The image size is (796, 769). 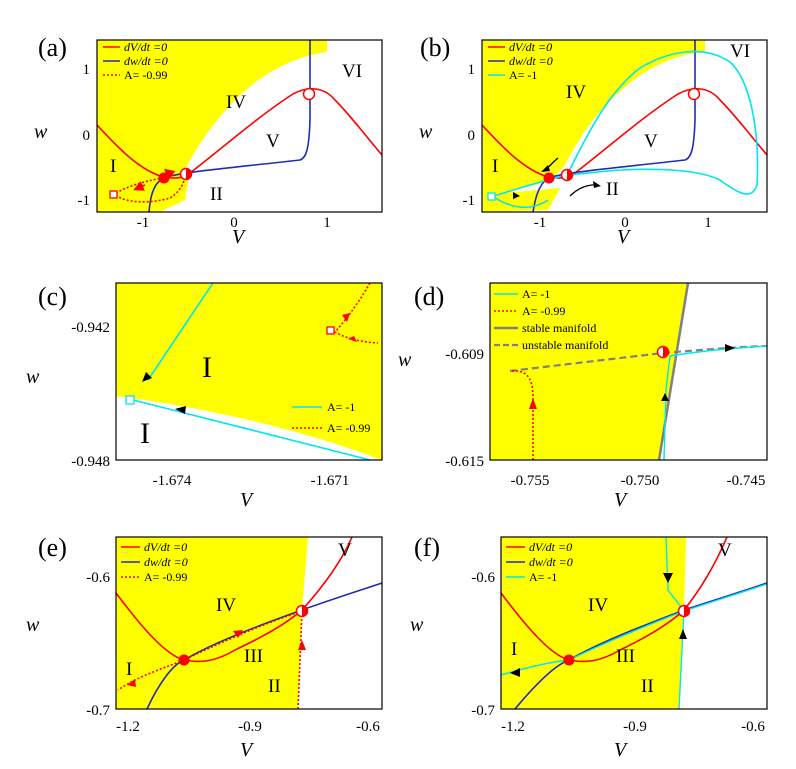 I want to click on vnull-curve-f, so click(x=614, y=600).